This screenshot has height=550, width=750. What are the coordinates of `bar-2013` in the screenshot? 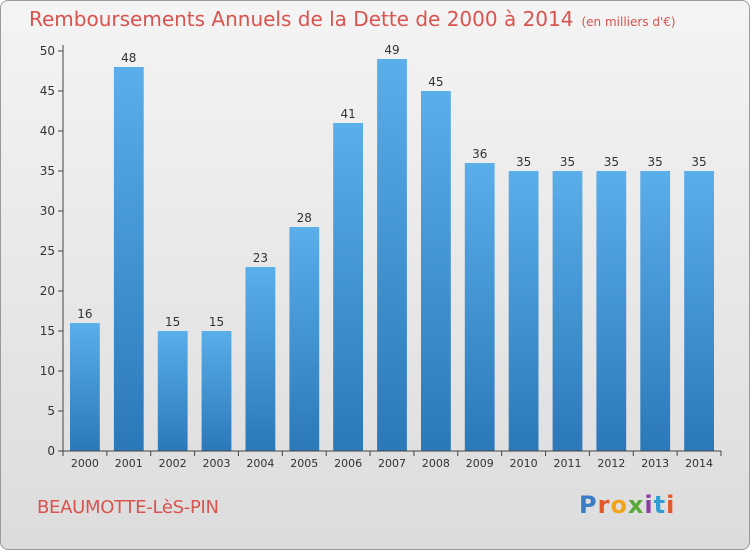 It's located at (655, 311).